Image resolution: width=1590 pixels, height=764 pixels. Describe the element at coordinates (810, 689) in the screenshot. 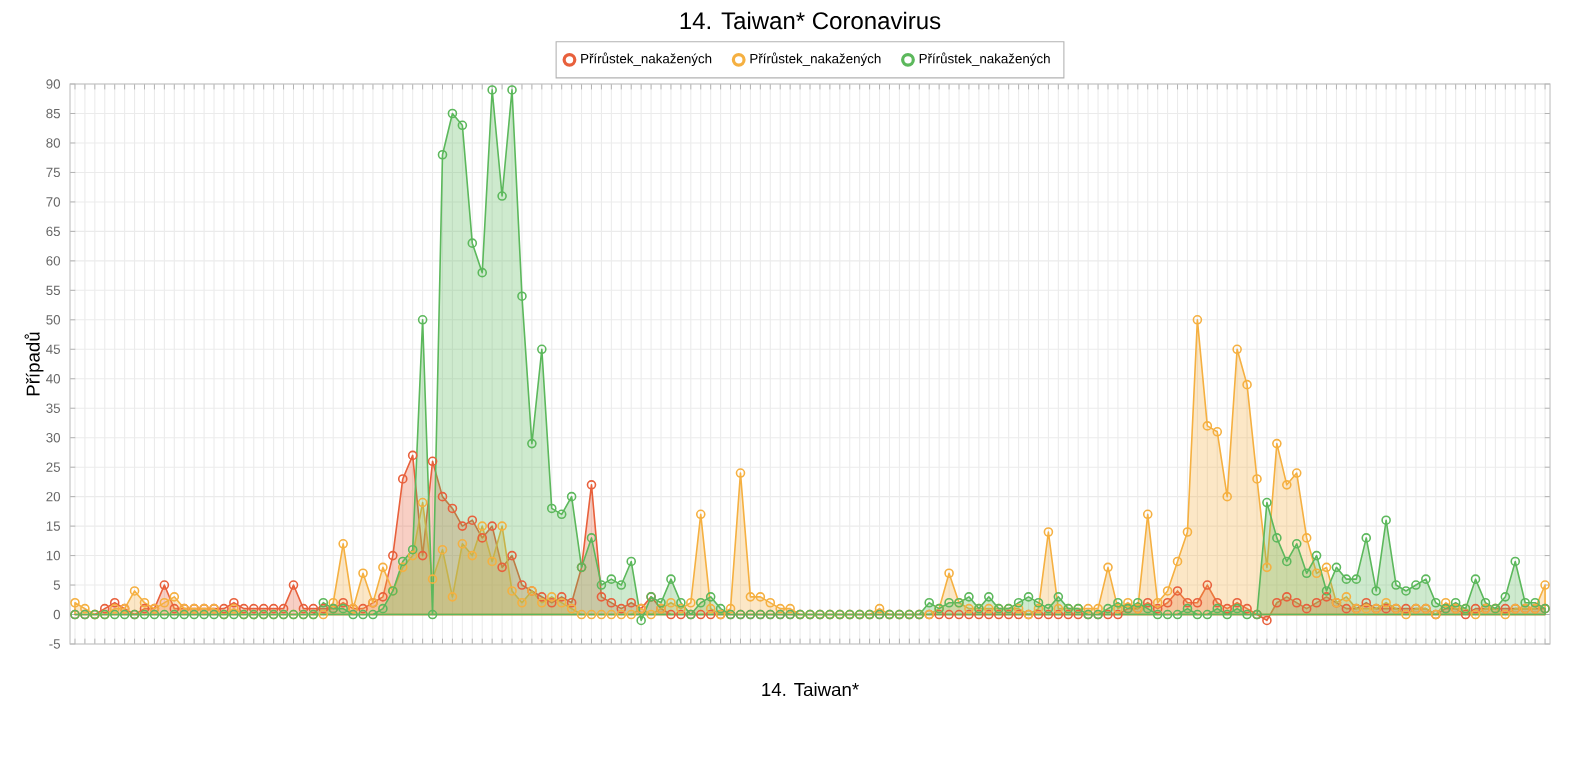

I see `x-axis-title: 14. Taiwan*` at that location.